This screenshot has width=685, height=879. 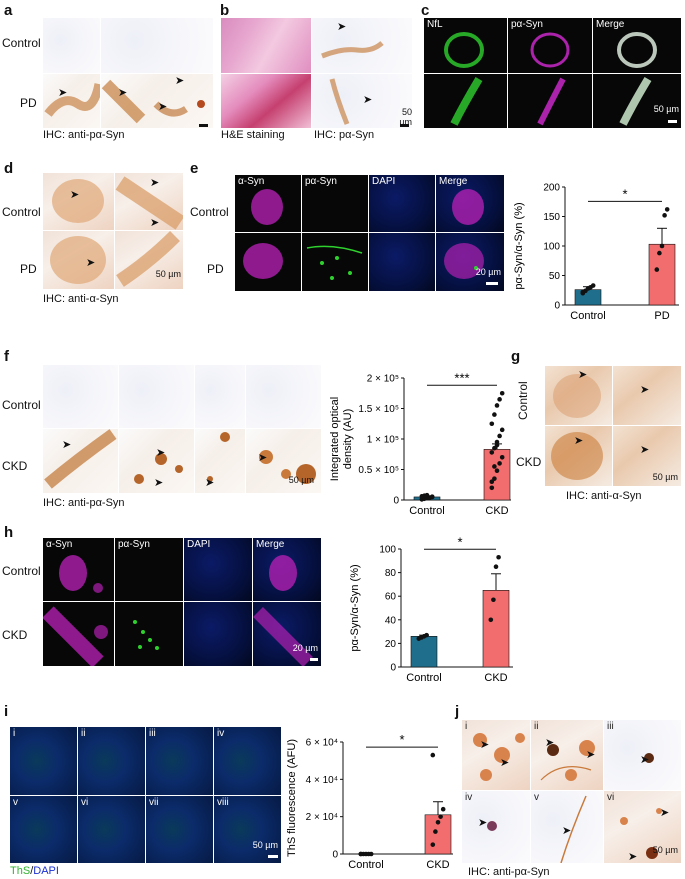 I want to click on micrograph-g-ckd-2: 50 µm, so click(x=647, y=456).